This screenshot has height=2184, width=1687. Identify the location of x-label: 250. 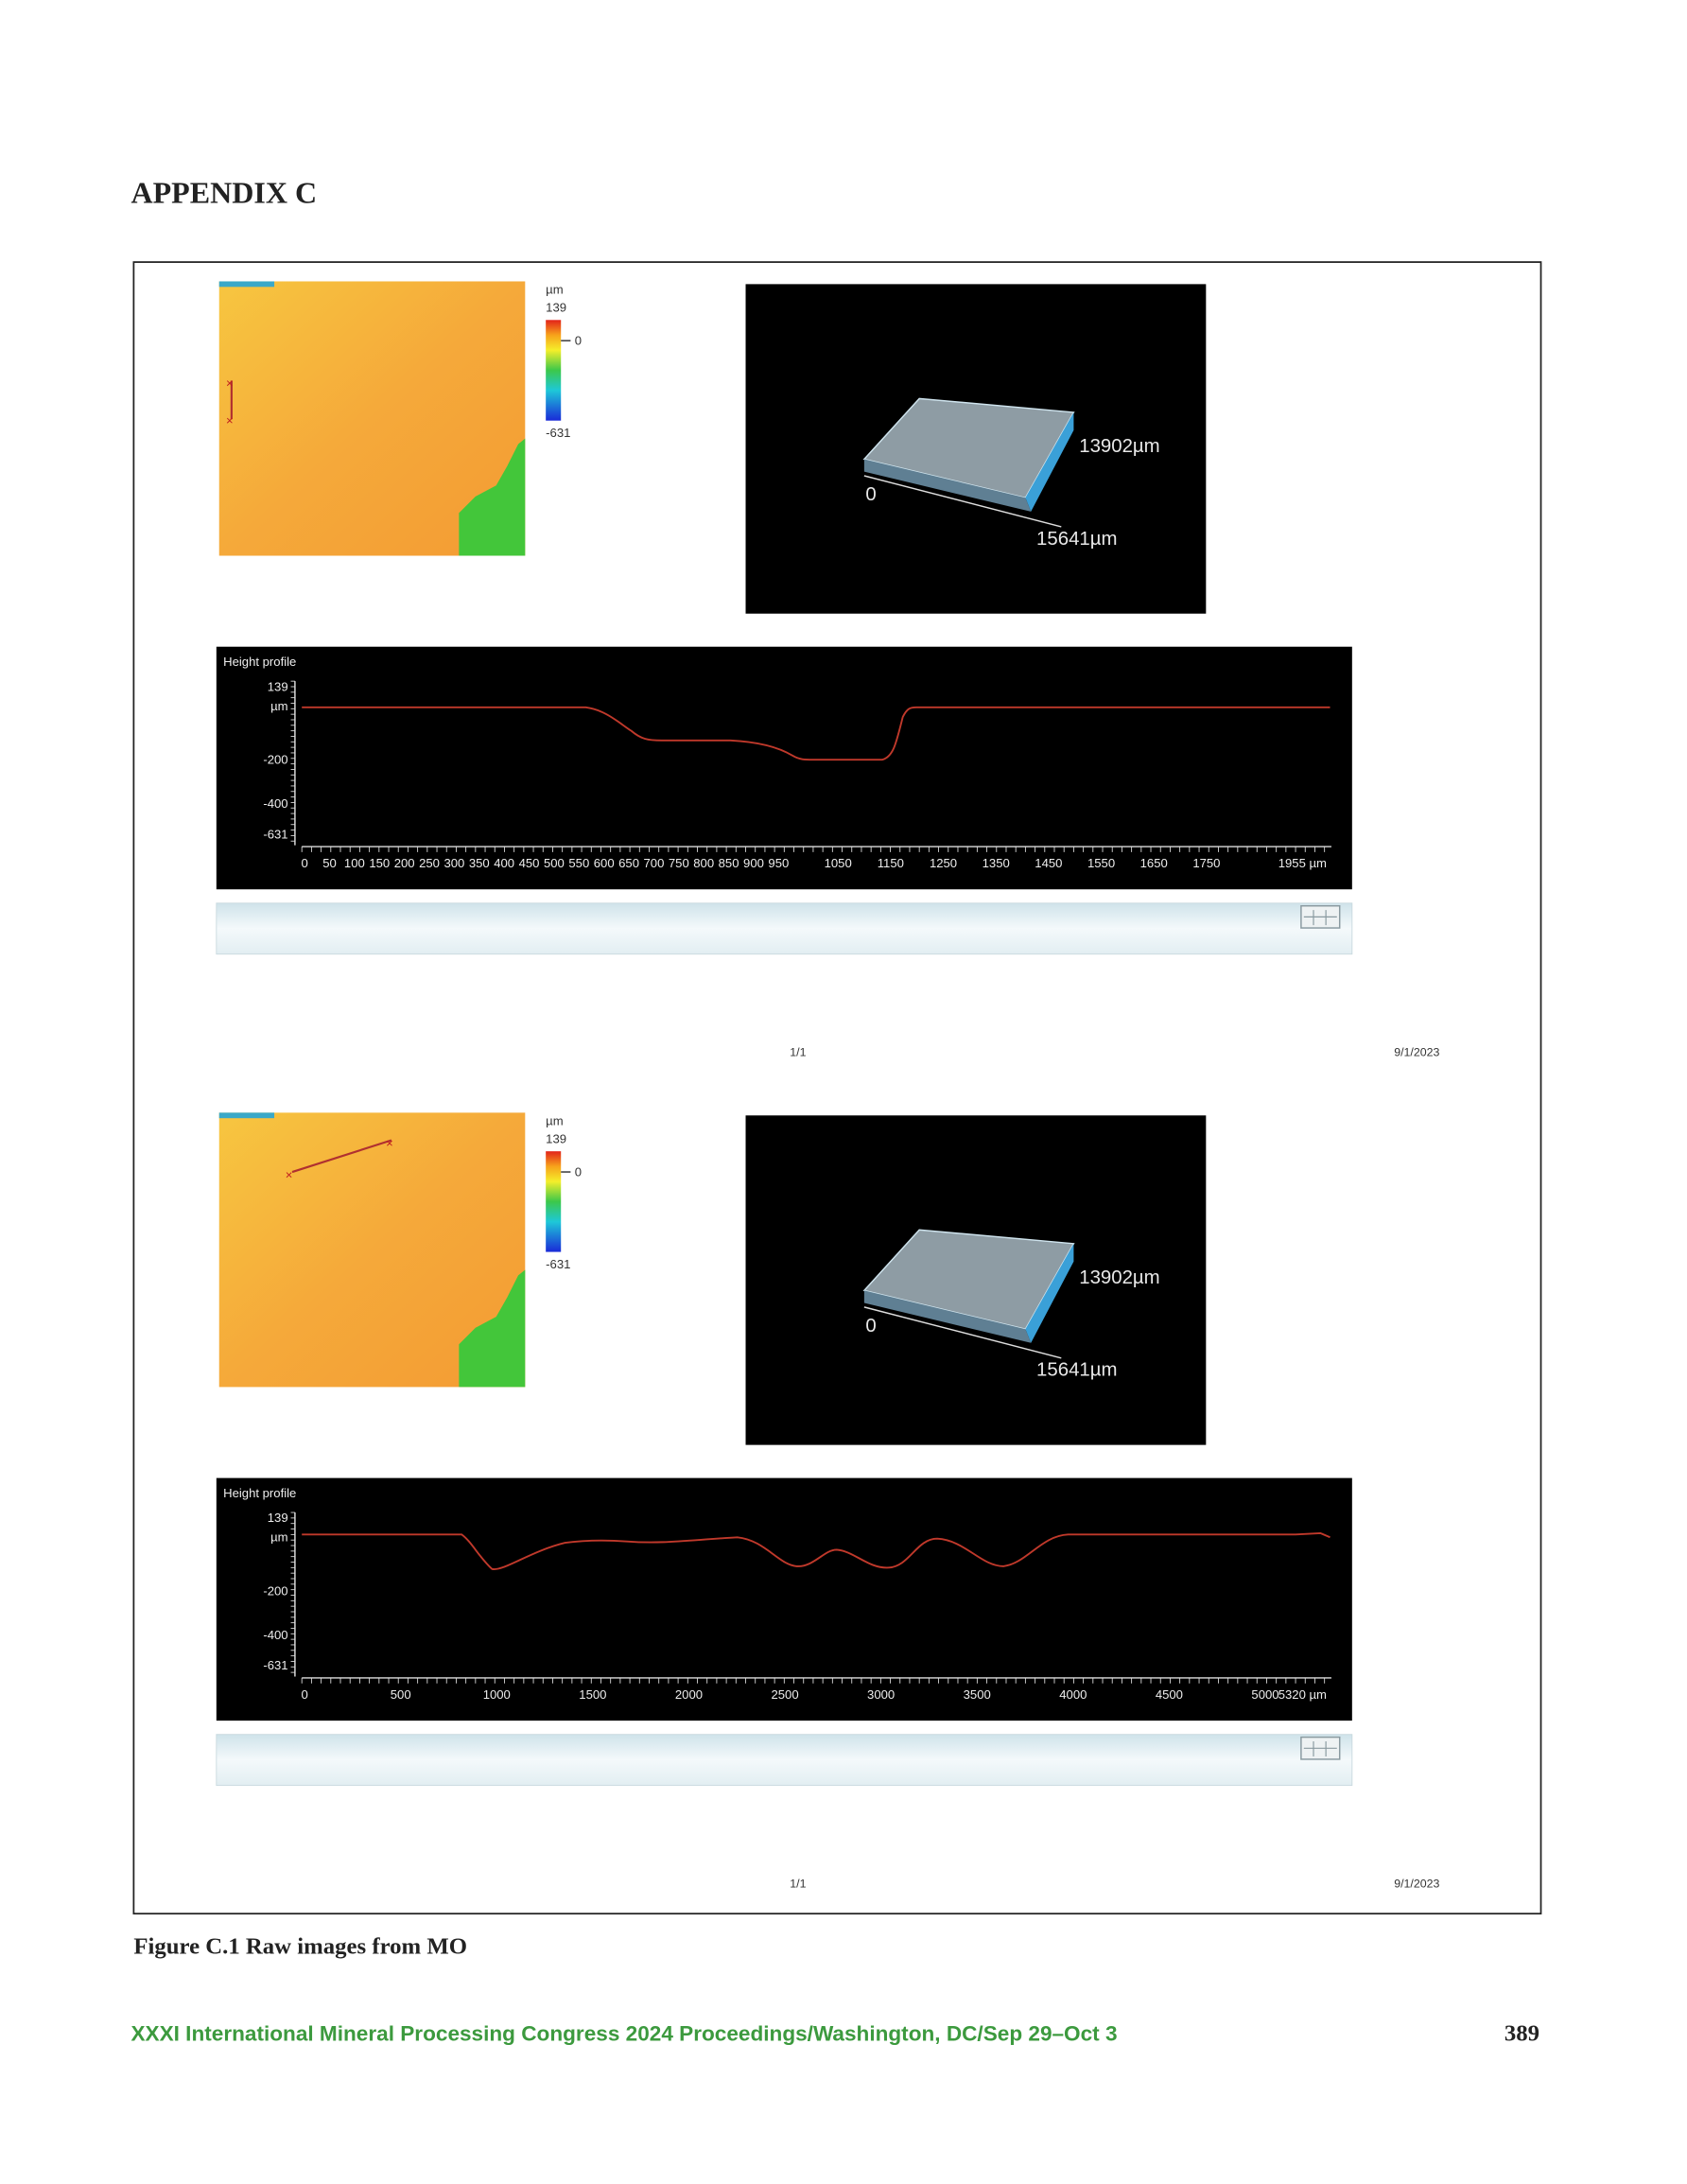
(430, 863).